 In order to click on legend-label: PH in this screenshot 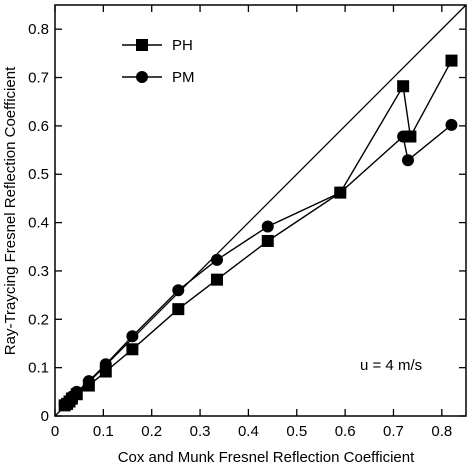, I will do `click(182, 45)`.